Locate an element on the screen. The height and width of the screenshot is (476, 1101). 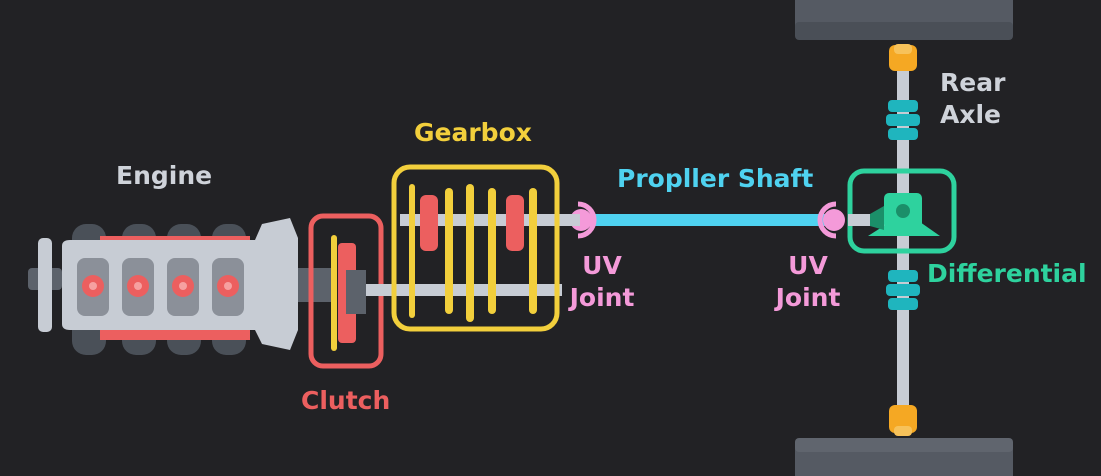
gearbox-label: Gearbox is located at coordinates (473, 132).